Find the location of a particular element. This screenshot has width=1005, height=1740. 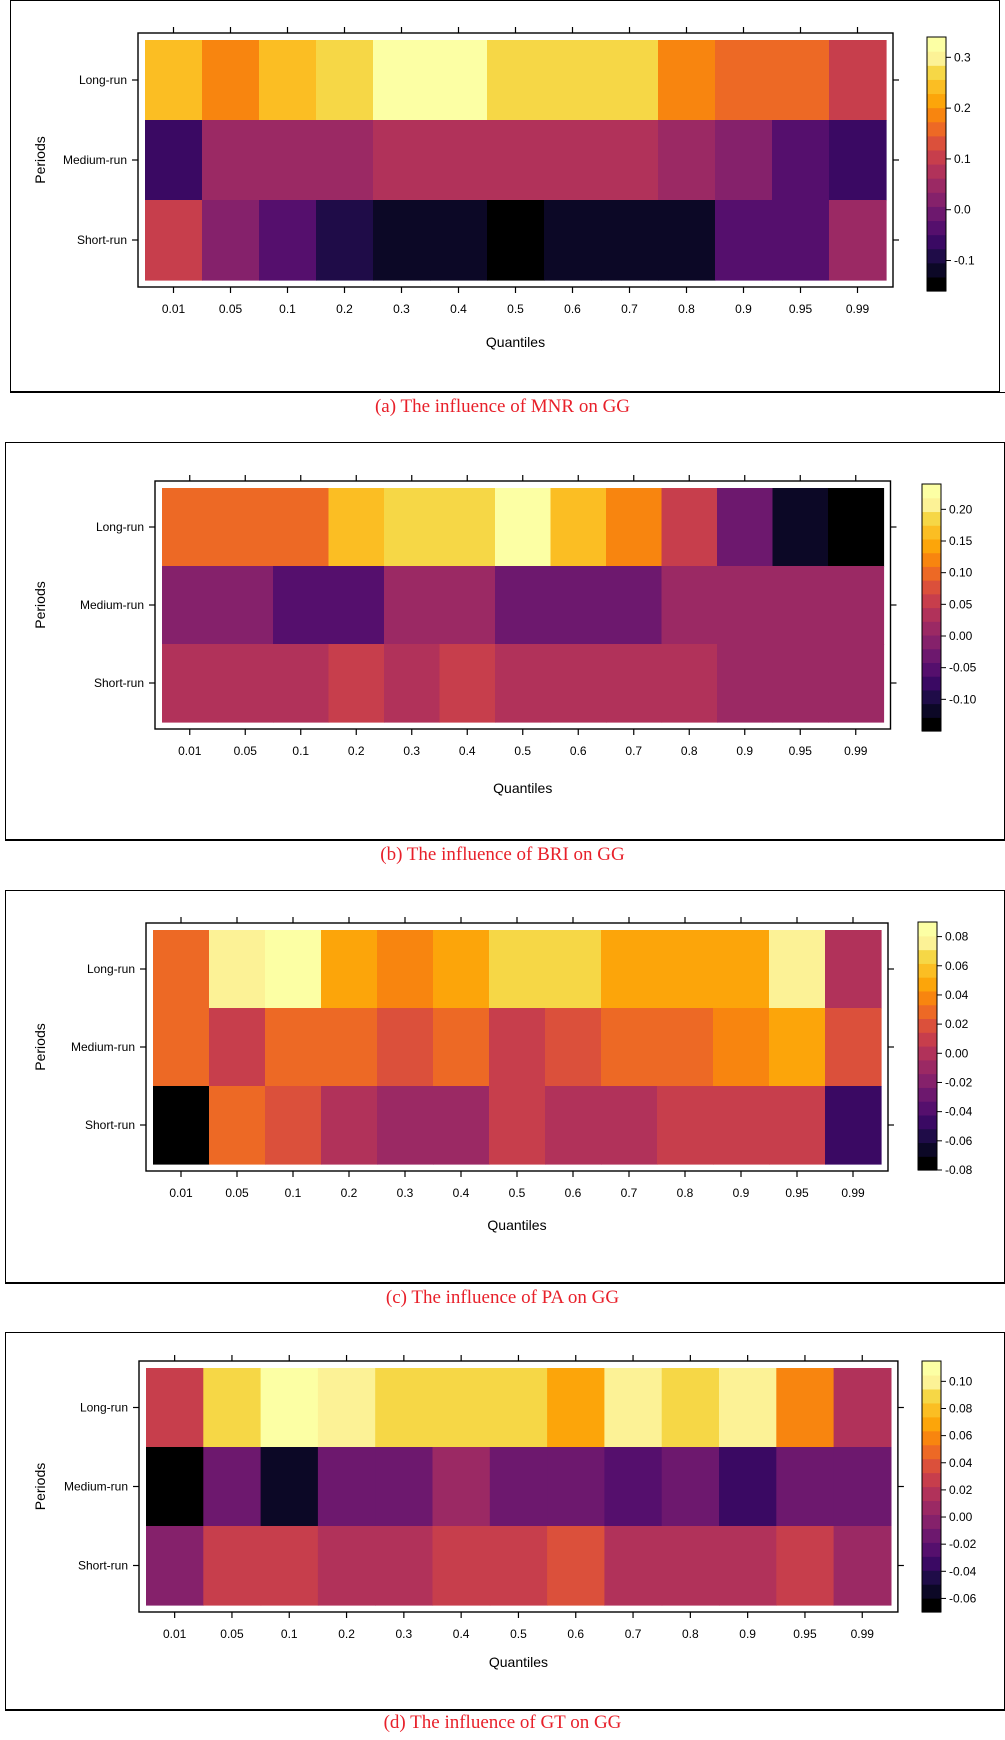

colorbar-tick-label: 0.02 is located at coordinates (957, 1024).